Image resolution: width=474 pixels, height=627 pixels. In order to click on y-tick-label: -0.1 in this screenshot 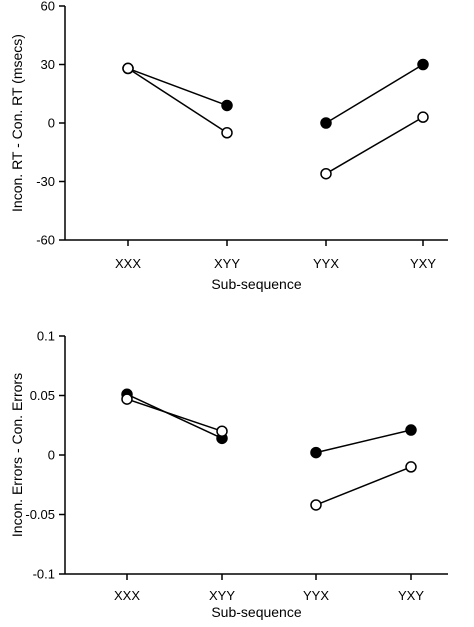, I will do `click(44, 574)`.